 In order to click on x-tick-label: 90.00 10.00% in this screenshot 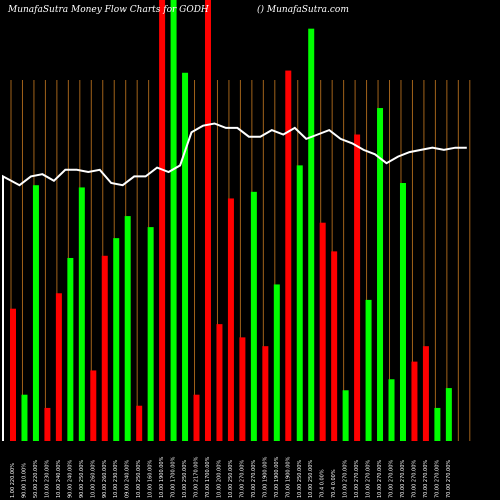, I will do `click(24, 480)`.